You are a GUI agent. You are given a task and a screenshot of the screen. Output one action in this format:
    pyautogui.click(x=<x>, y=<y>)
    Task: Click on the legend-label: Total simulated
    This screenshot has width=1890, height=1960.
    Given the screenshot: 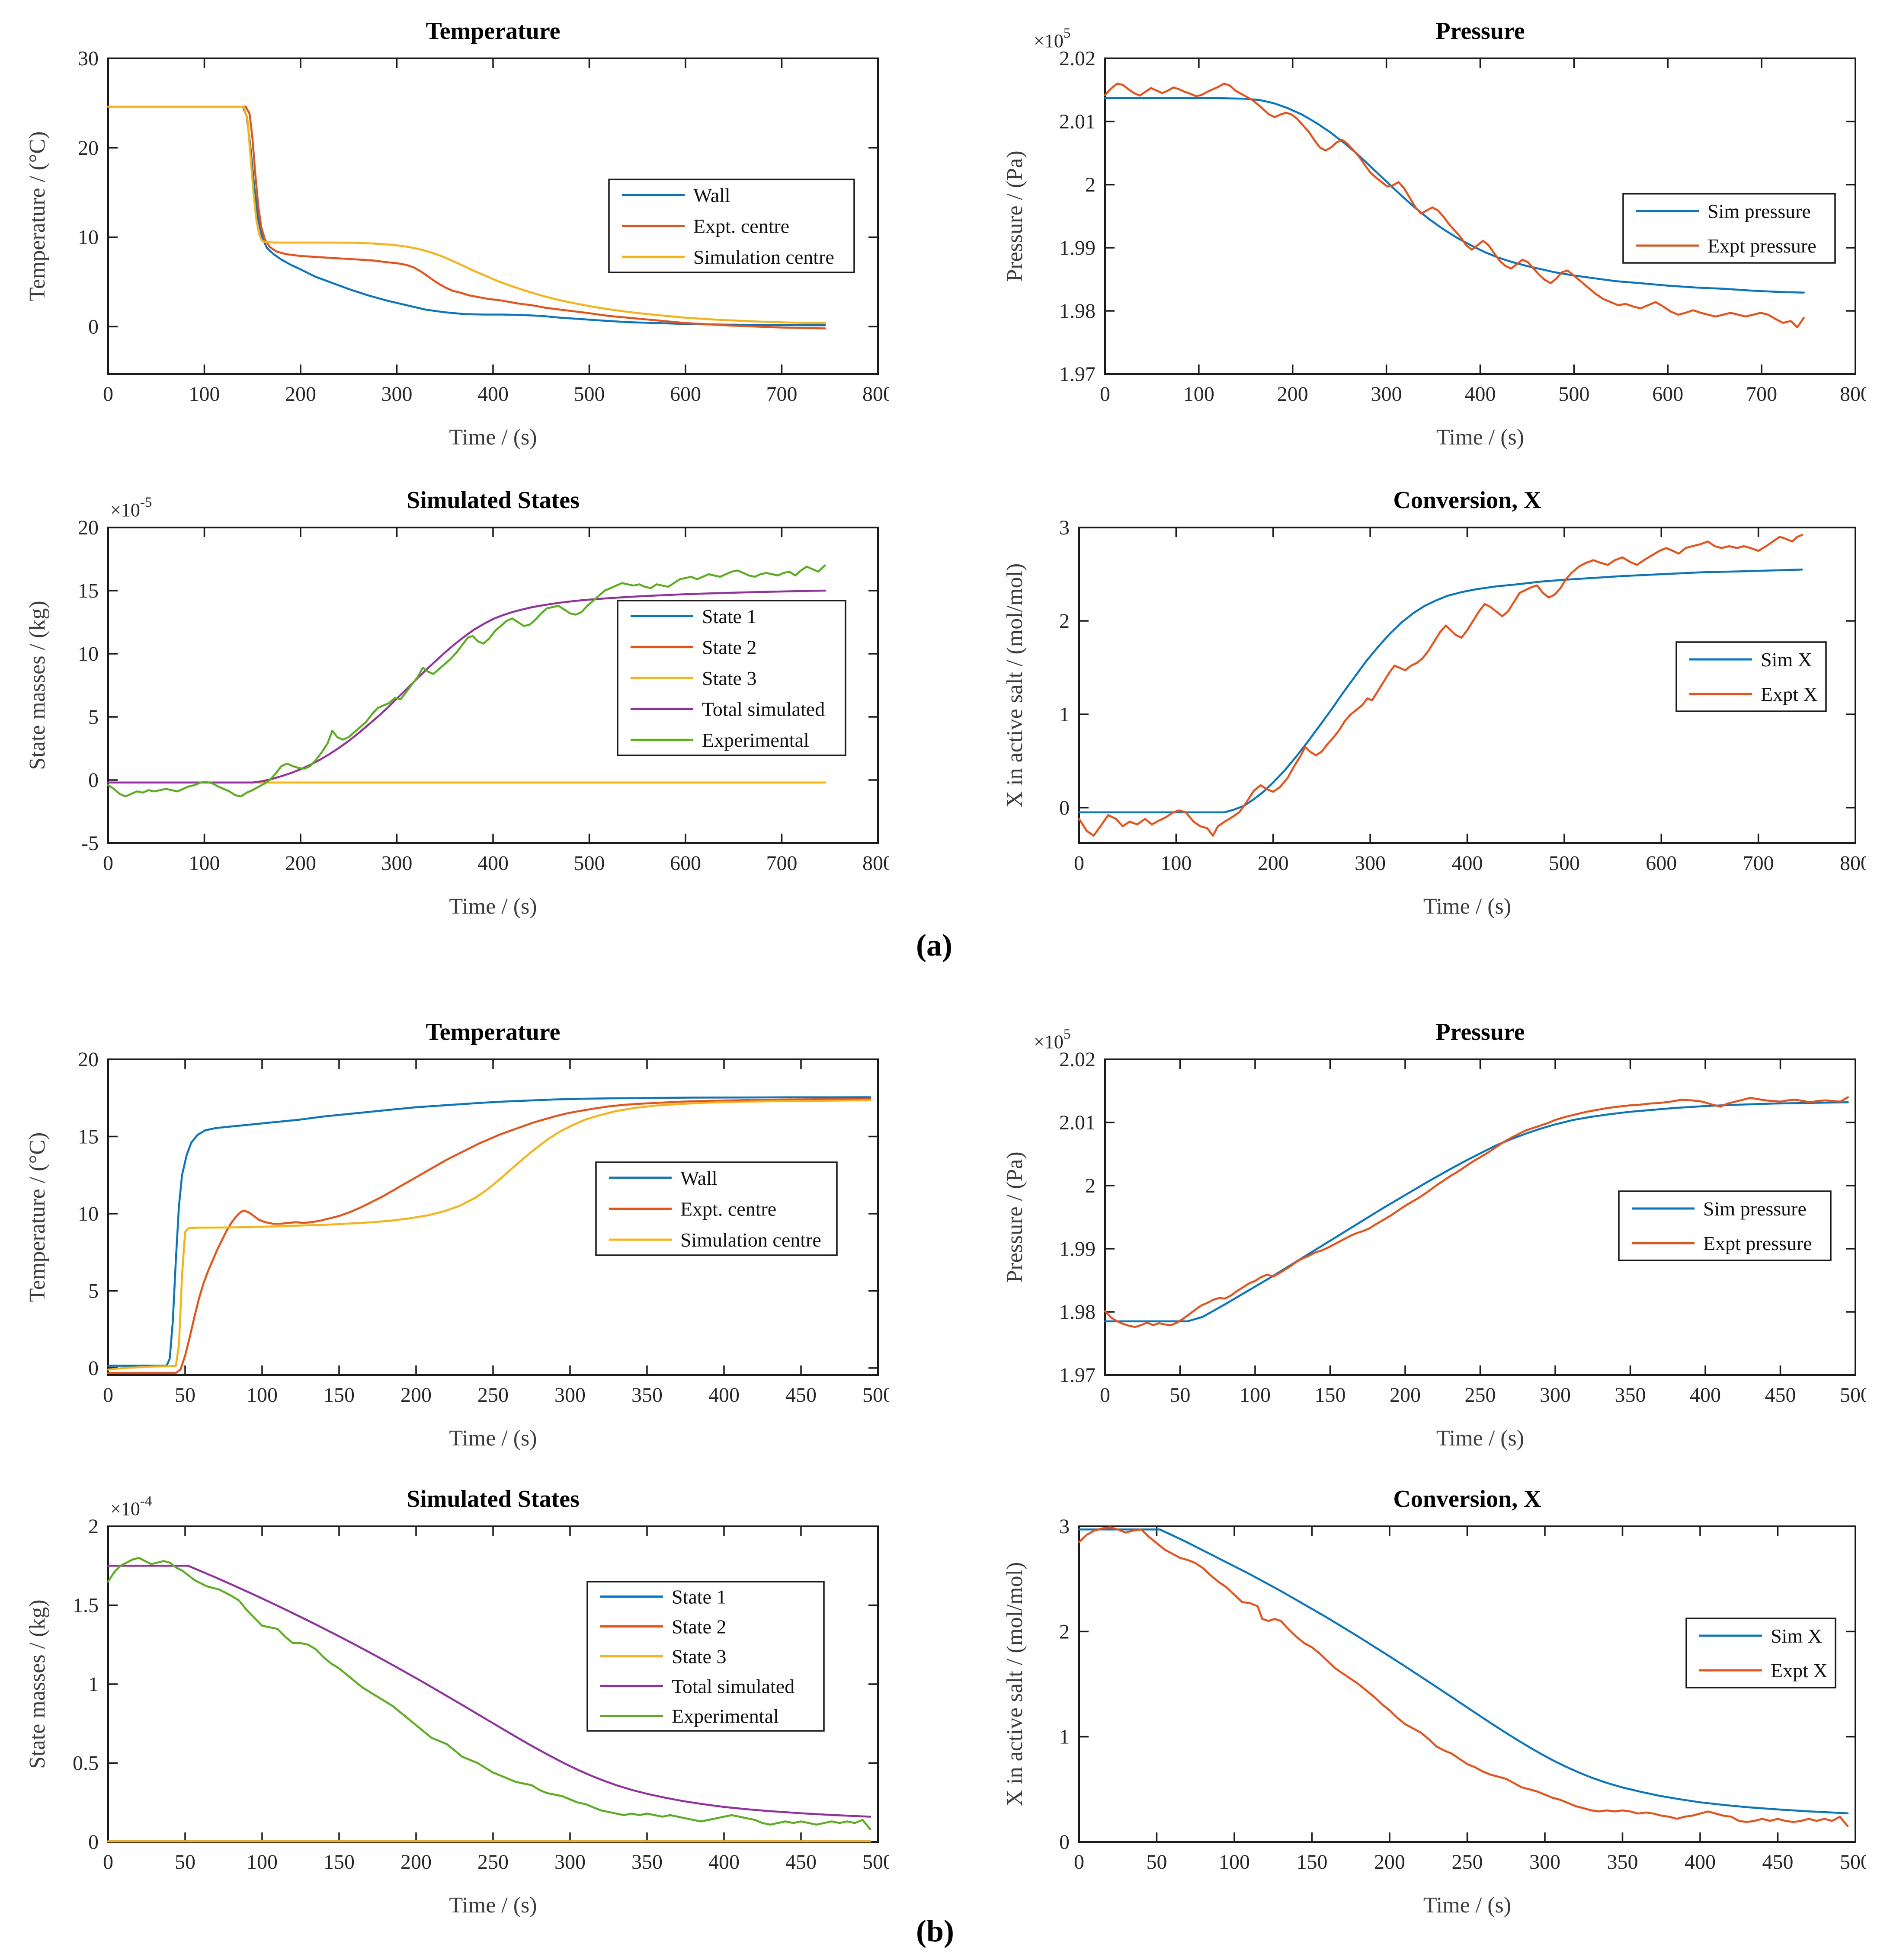 What is the action you would take?
    pyautogui.click(x=733, y=1686)
    